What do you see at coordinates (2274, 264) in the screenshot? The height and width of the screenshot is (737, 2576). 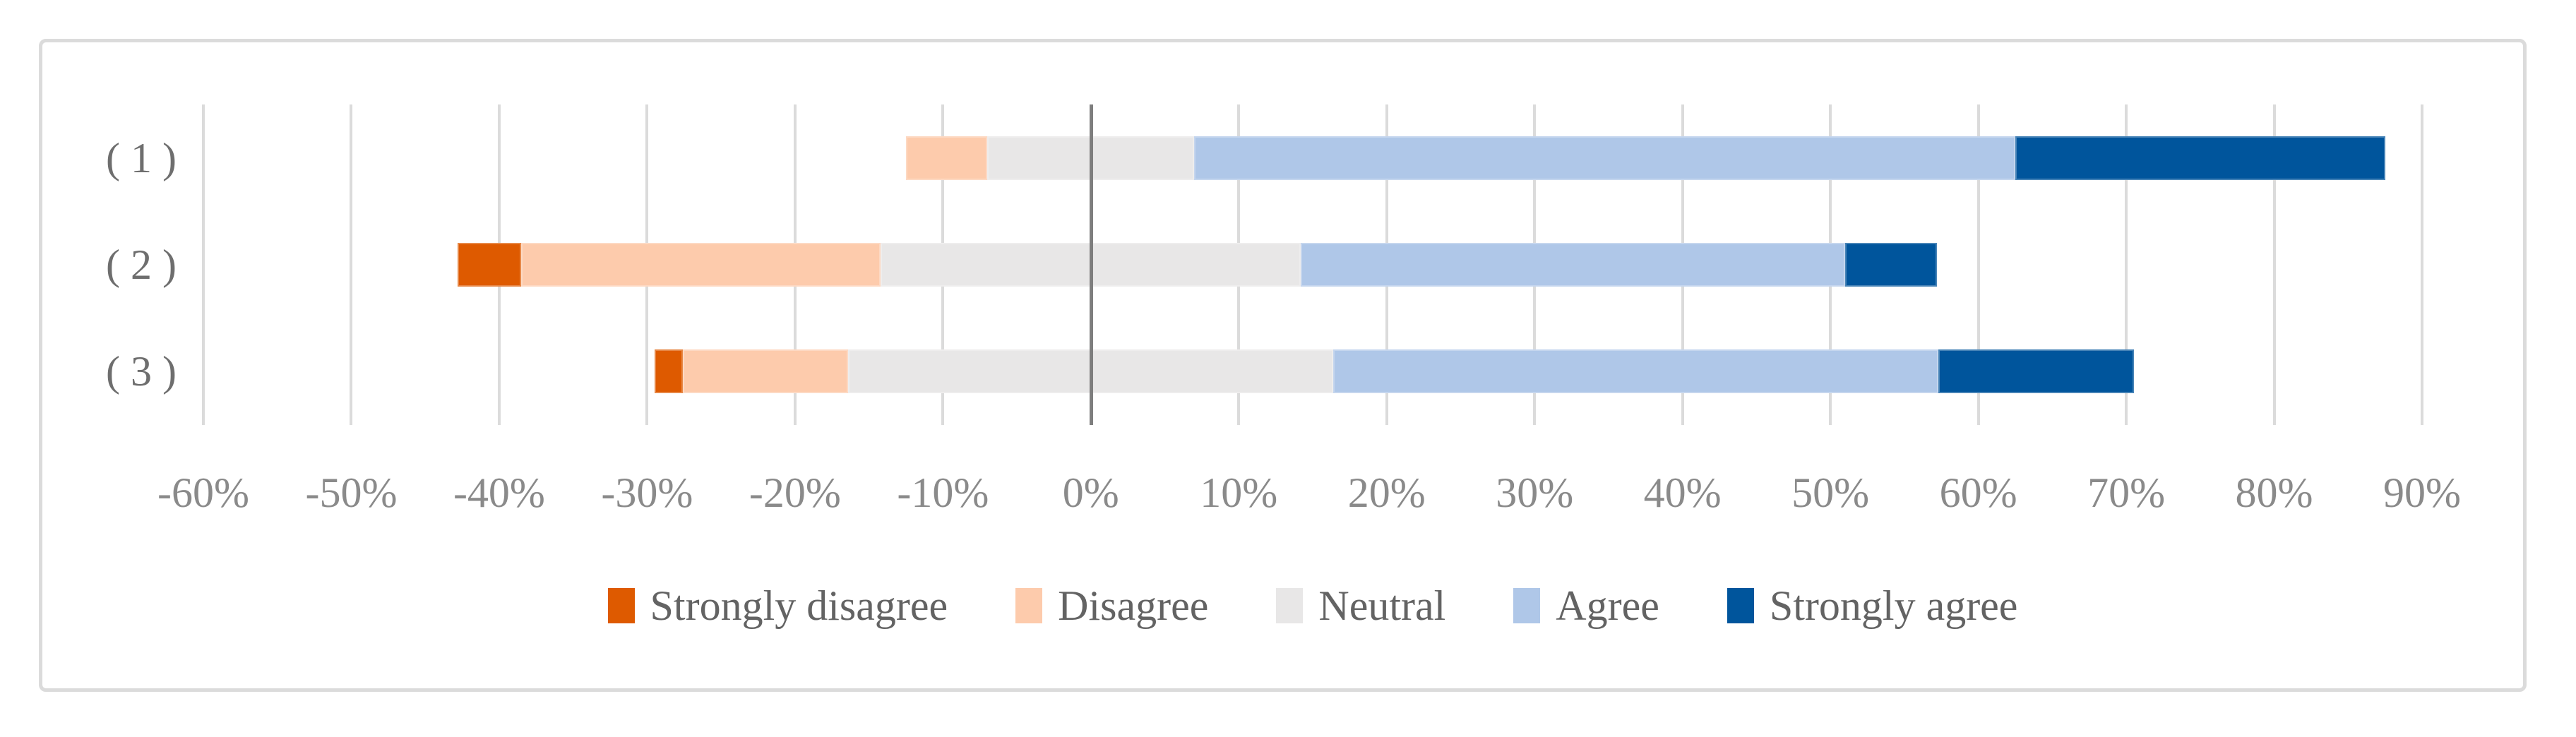 I see `gridline-80%` at bounding box center [2274, 264].